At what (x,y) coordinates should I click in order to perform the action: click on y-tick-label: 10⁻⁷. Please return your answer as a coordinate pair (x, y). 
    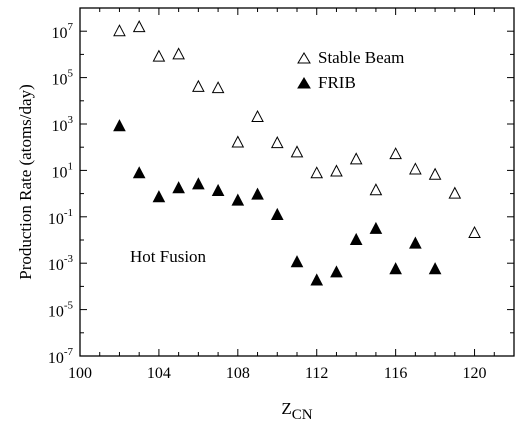
    Looking at the image, I should click on (61, 356).